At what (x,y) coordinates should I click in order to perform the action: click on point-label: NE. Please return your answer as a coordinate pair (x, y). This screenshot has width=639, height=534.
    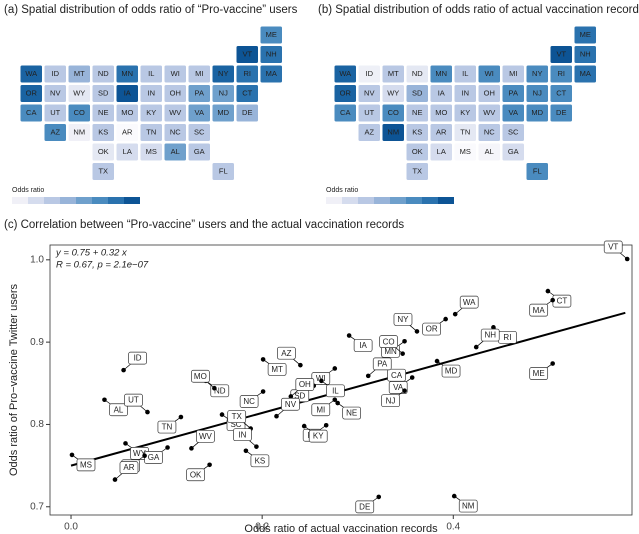
    Looking at the image, I should click on (351, 413).